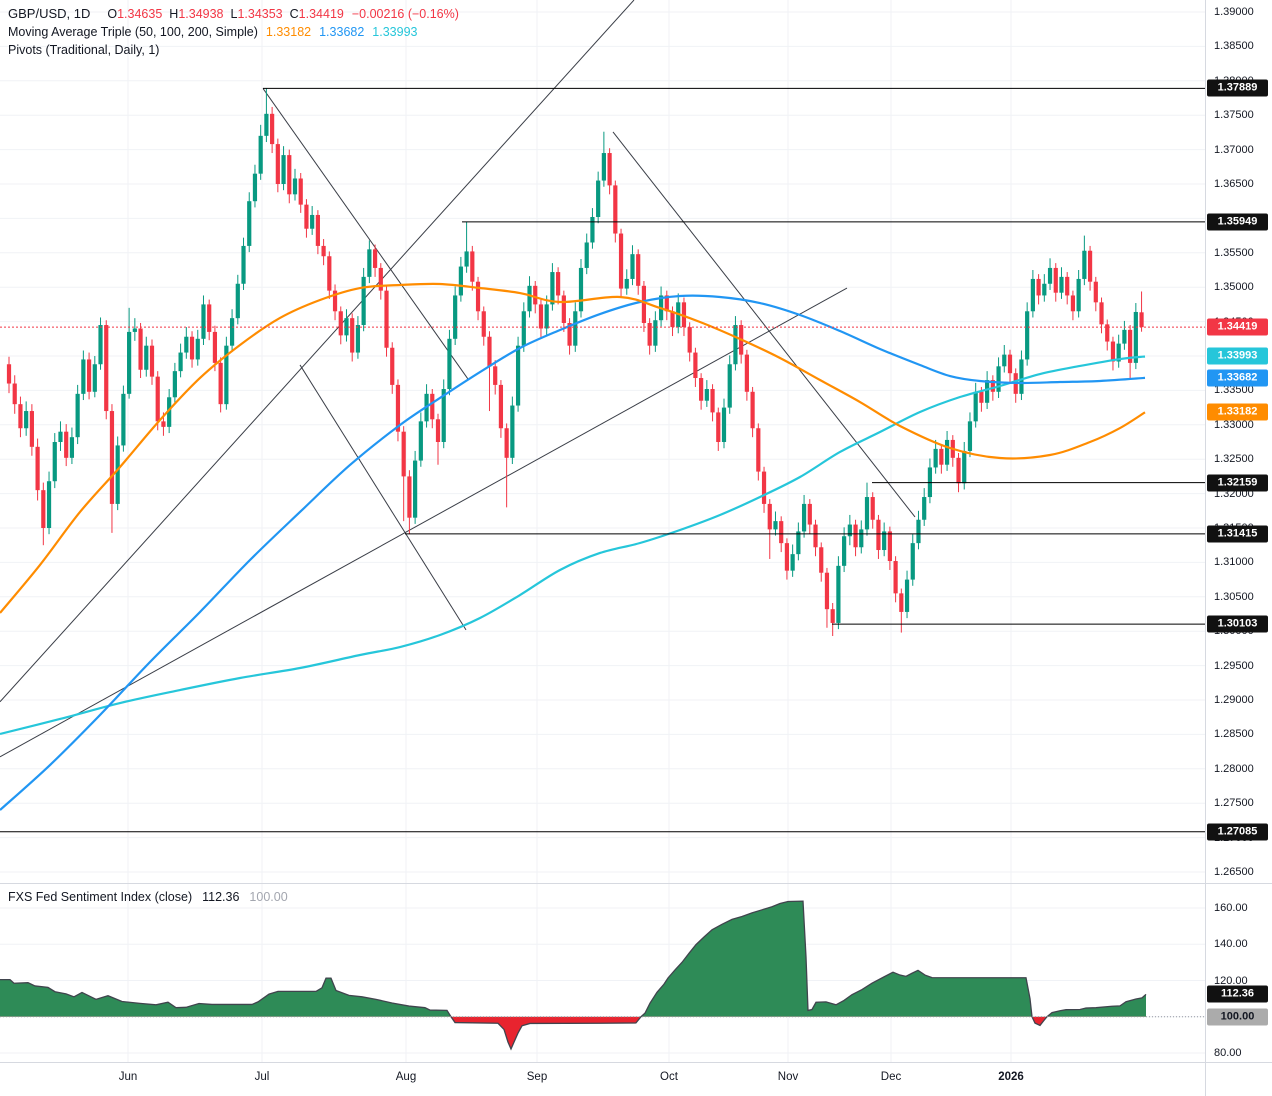 The height and width of the screenshot is (1096, 1272). Describe the element at coordinates (100, 897) in the screenshot. I see `sentiment-indicator-label: FXS Fed Sentiment Index (close)` at that location.